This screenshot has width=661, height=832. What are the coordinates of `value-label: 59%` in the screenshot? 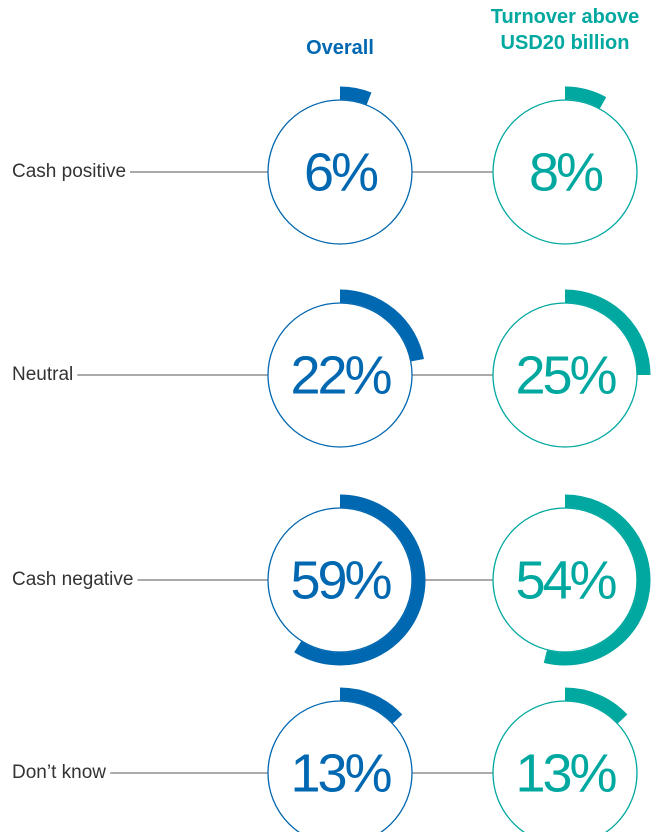 It's located at (340, 580).